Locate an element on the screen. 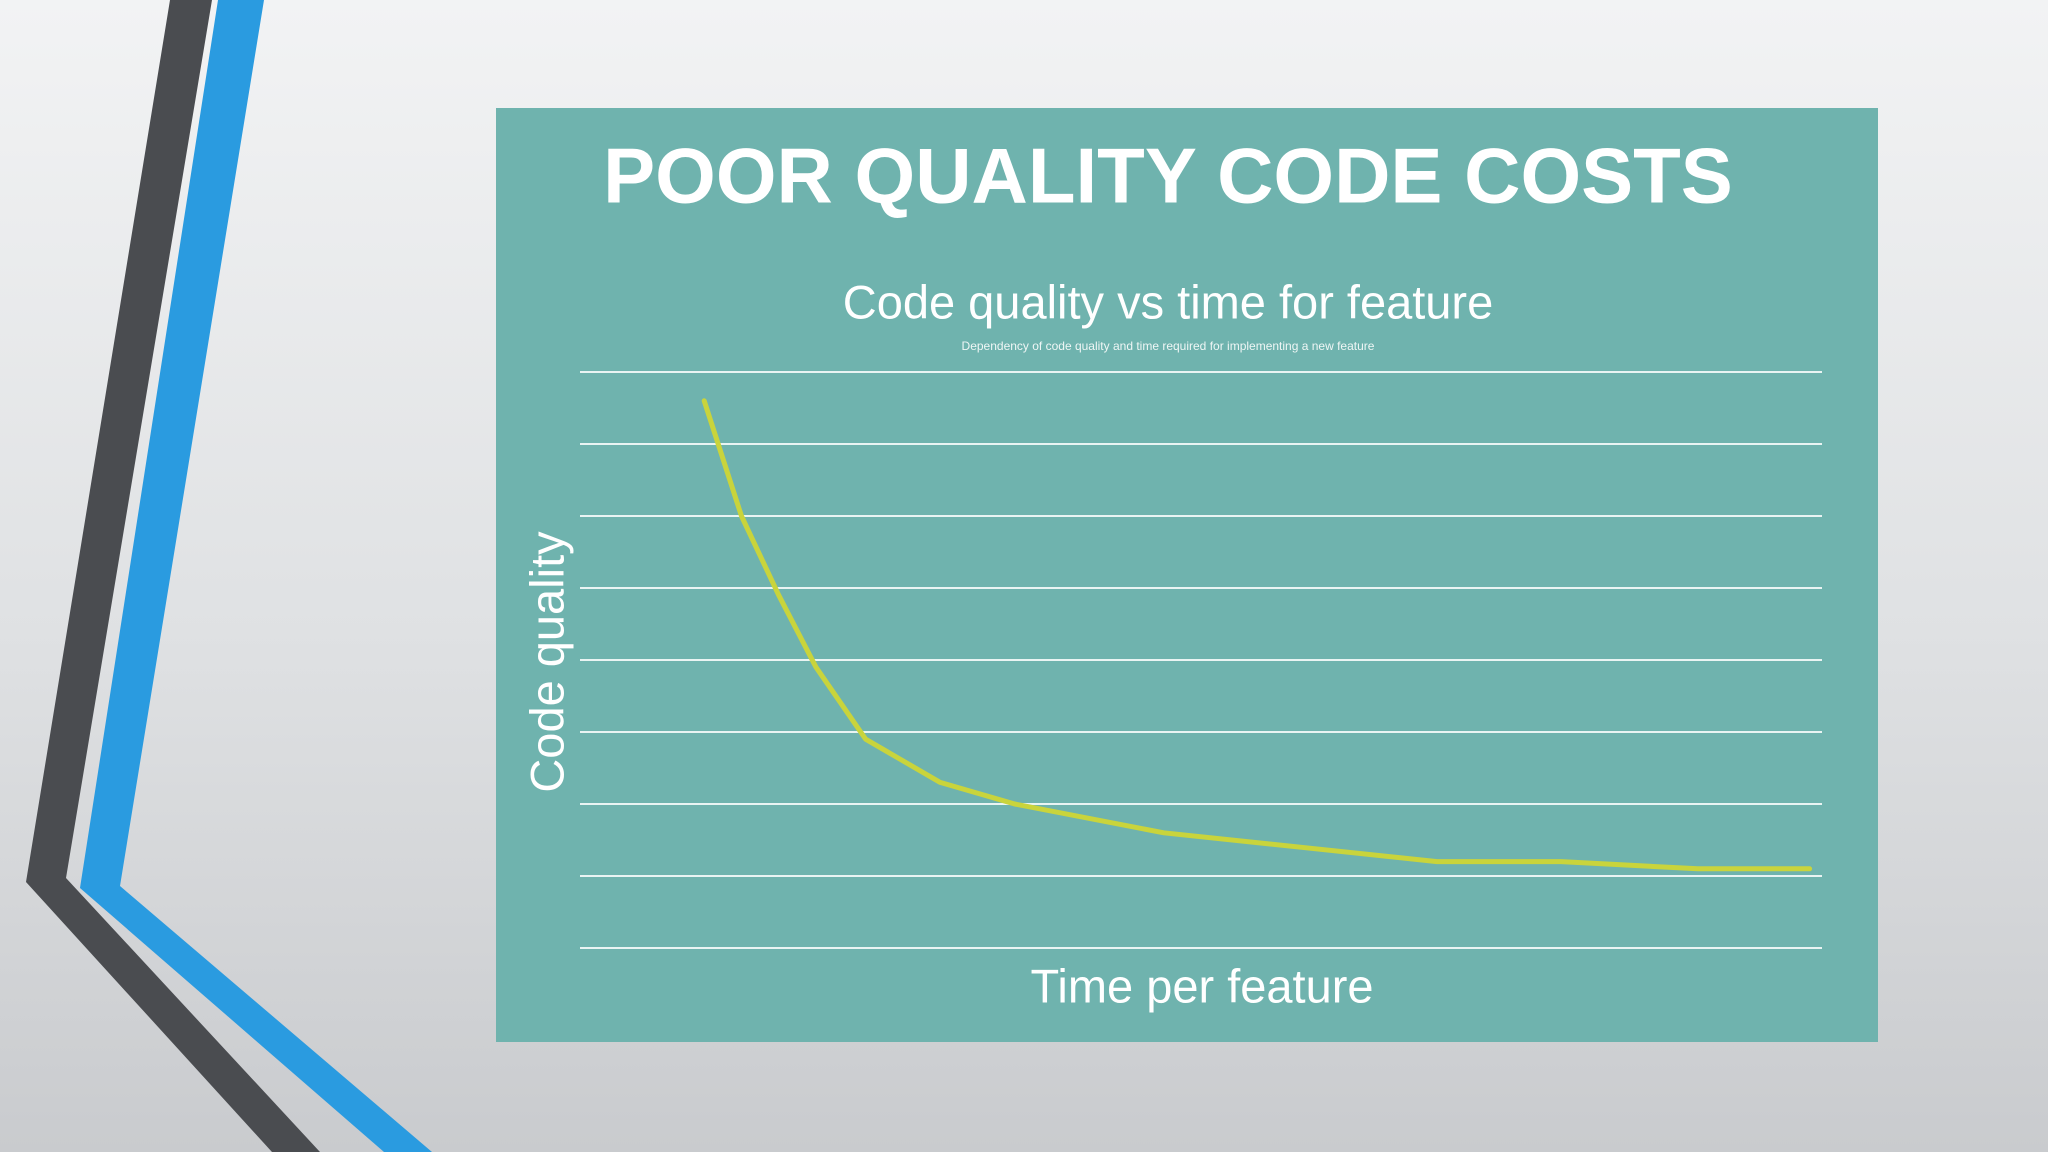 The width and height of the screenshot is (2048, 1152). x-axis-label: Time per feature is located at coordinates (1201, 985).